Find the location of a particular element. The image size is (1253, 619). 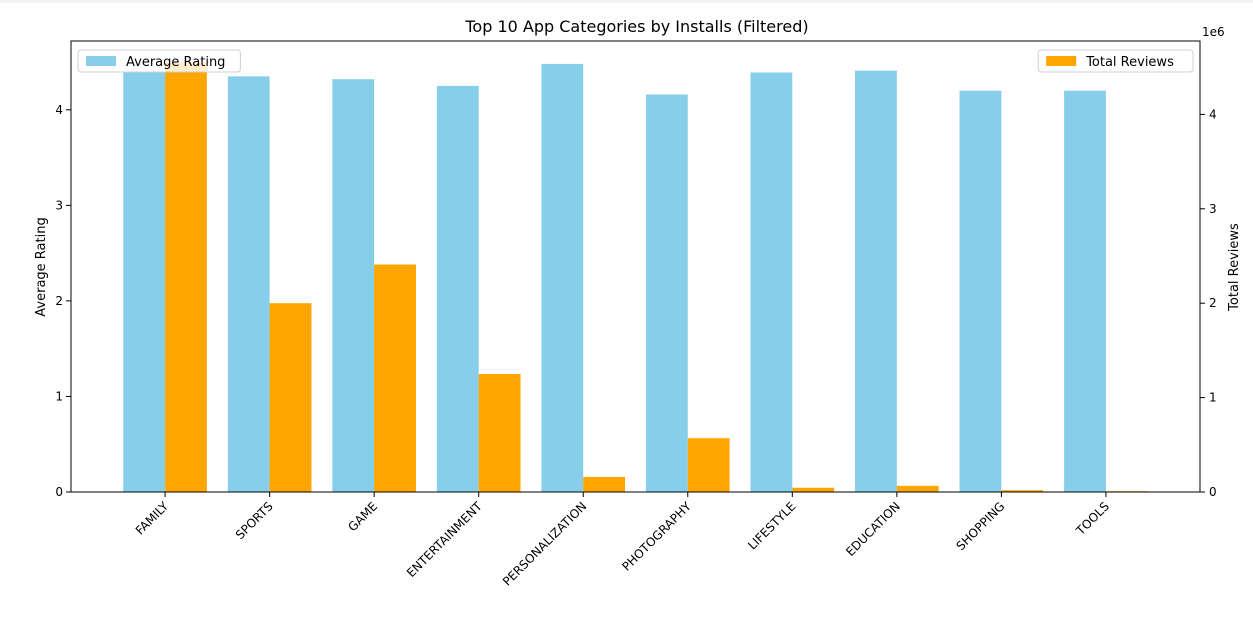

bar-average-rating-entertainment is located at coordinates (457, 288).